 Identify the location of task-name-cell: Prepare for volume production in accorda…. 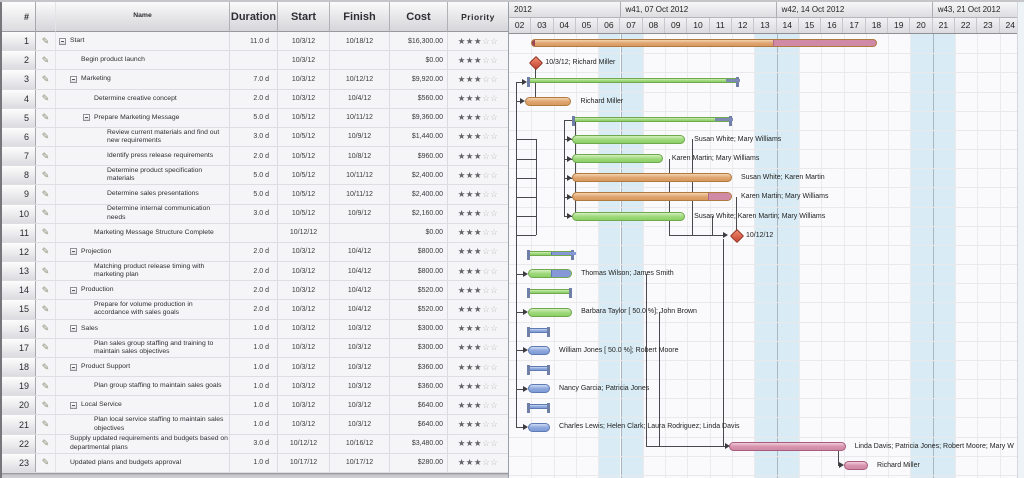
(143, 309).